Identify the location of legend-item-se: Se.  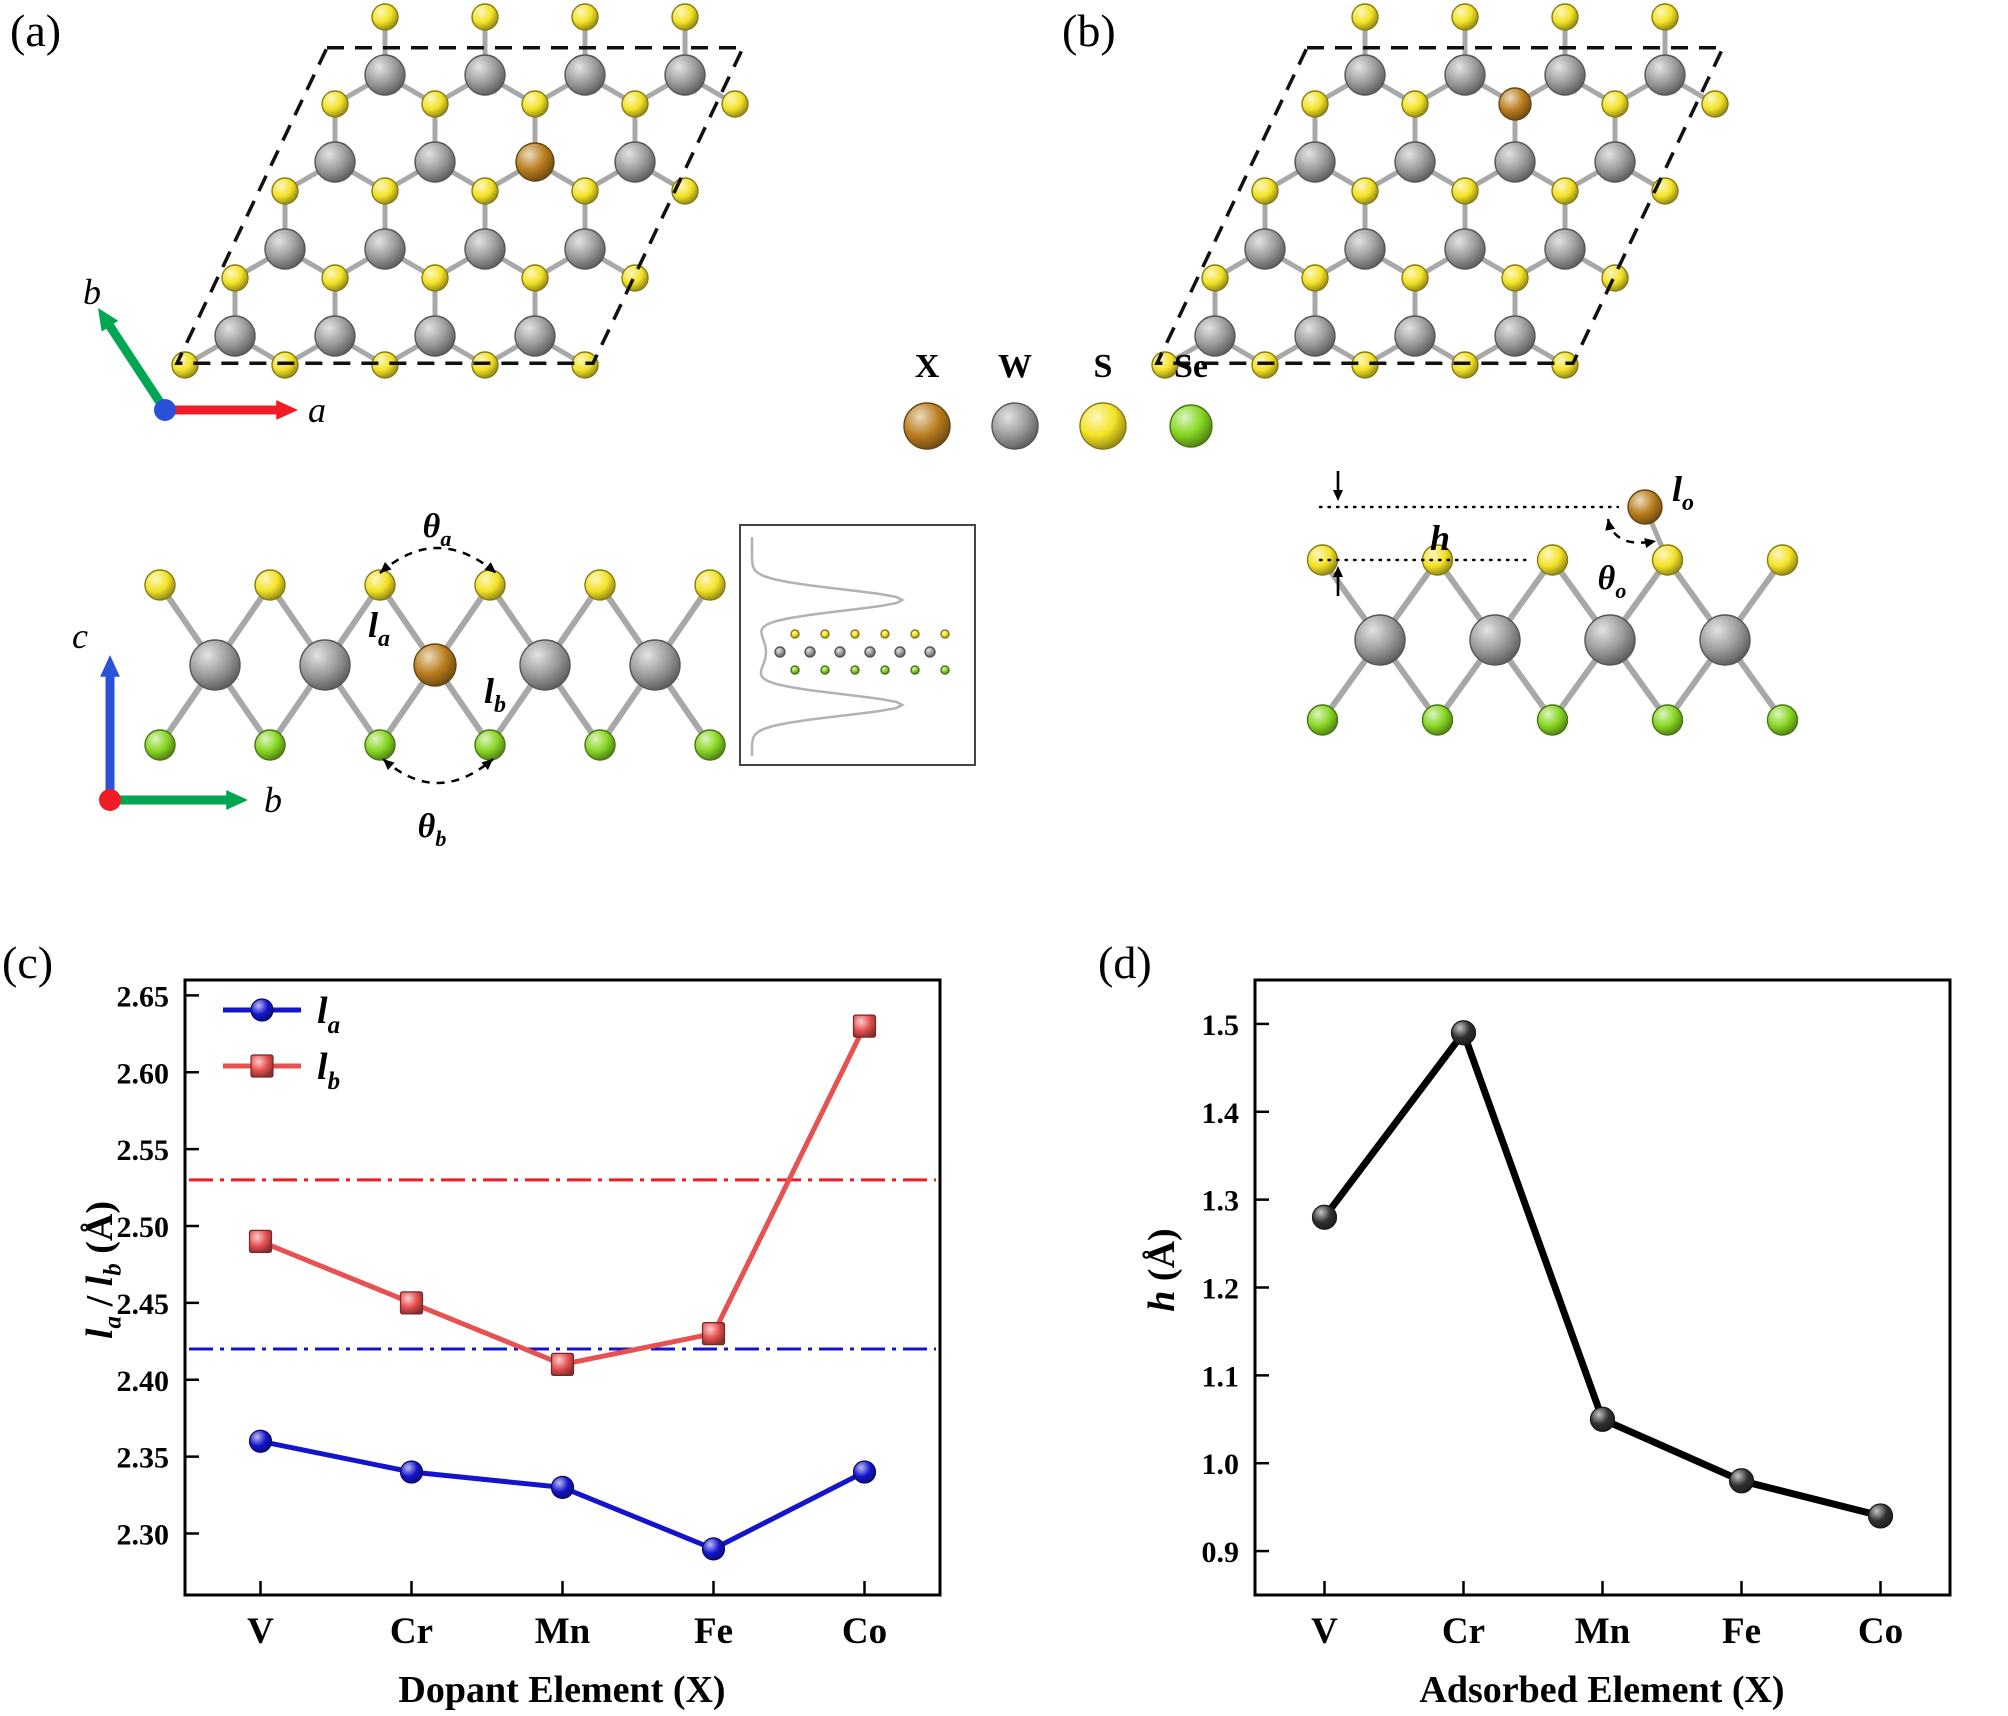
(1191, 406).